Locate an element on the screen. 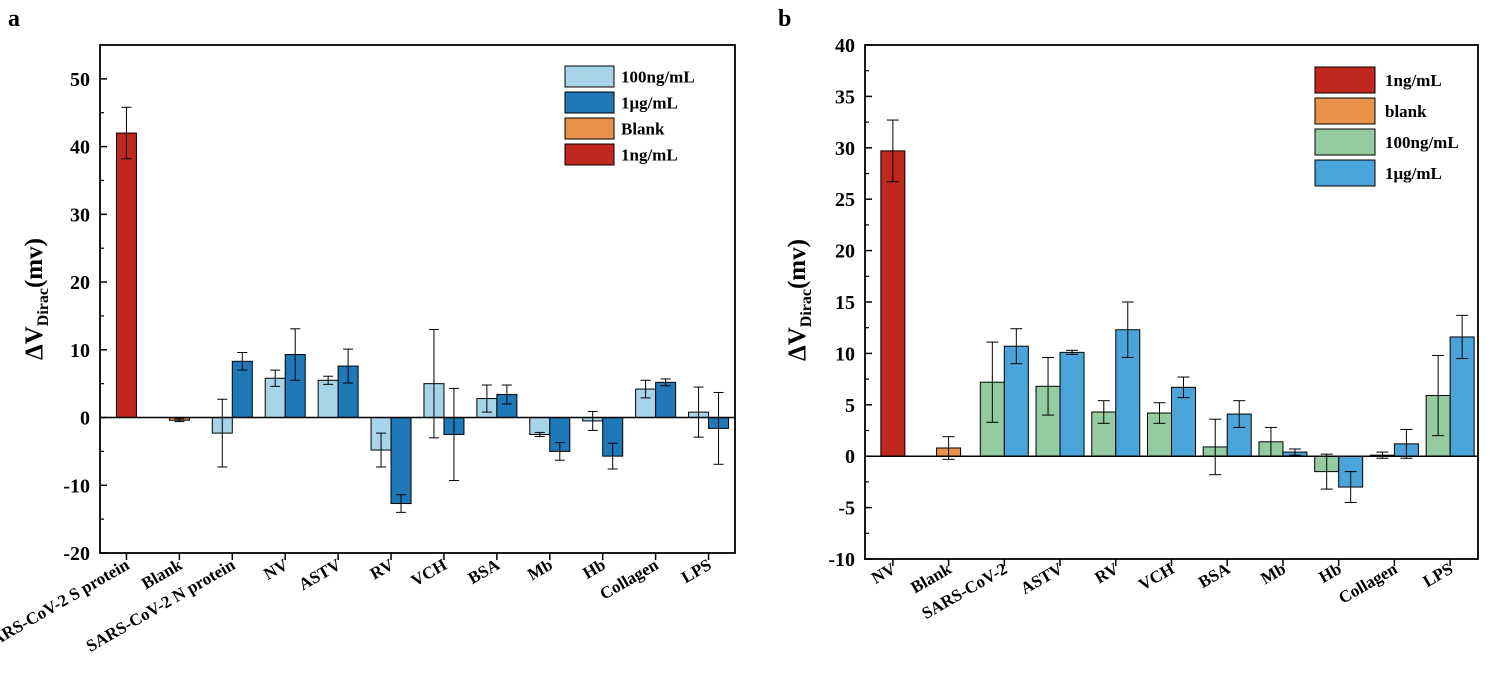 Image resolution: width=1492 pixels, height=674 pixels. y-tick-label: -20 is located at coordinates (76, 554).